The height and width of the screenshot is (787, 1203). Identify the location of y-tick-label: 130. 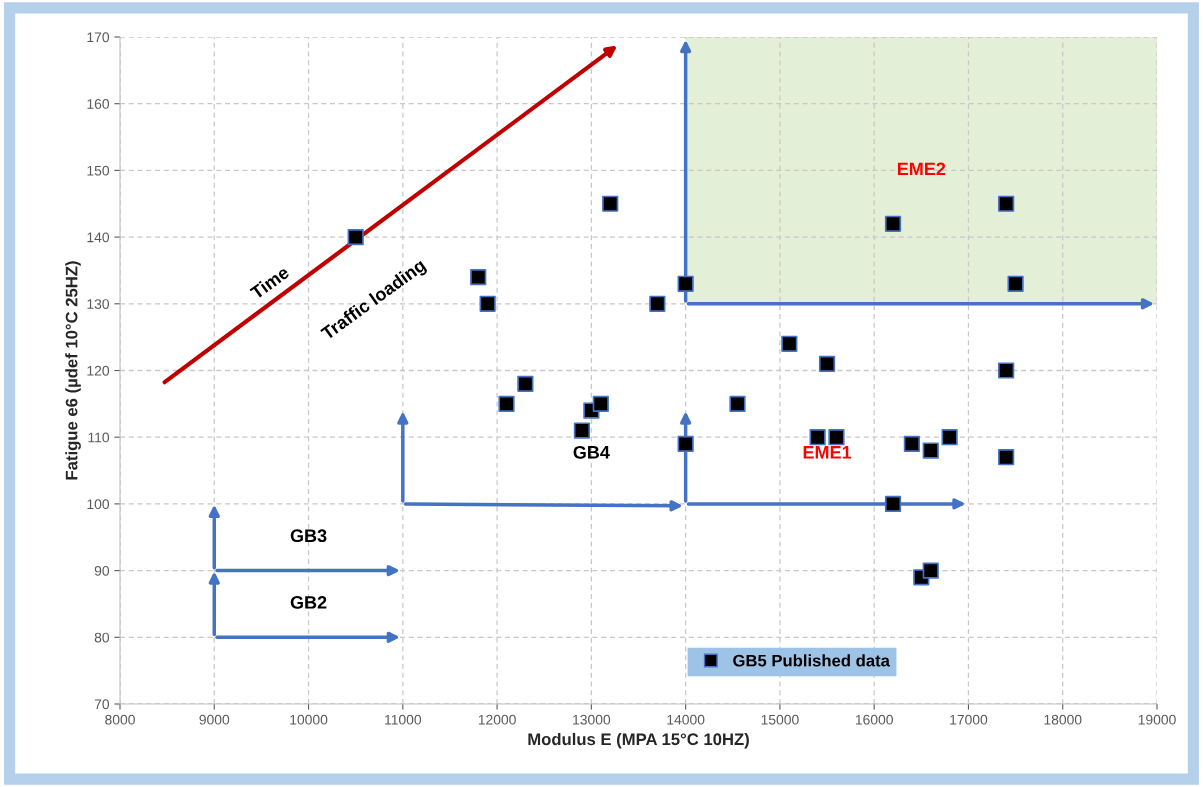
(98, 304).